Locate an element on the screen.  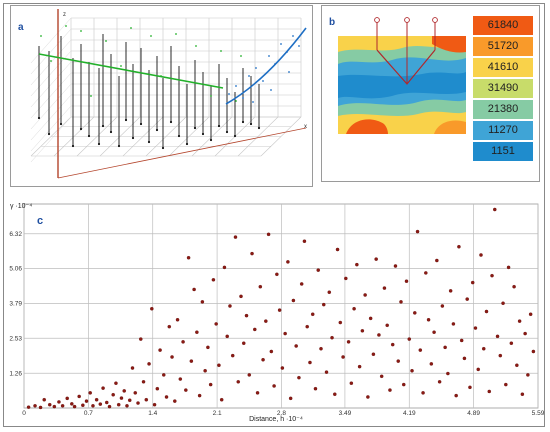
panel-c-label: c is located at coordinates (40, 221).